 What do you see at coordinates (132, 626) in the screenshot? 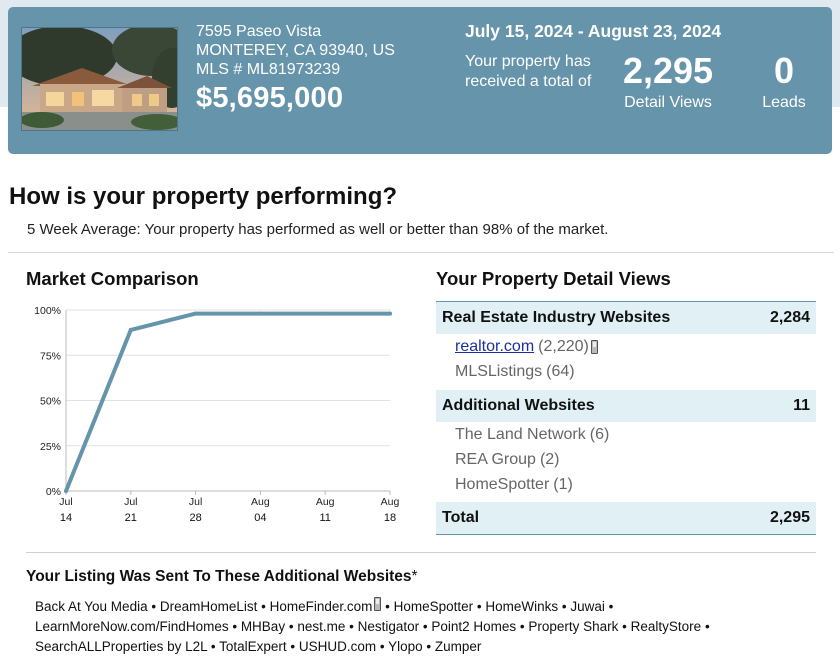
I see `site-name: LearnMoreNow.com/FindHomes` at bounding box center [132, 626].